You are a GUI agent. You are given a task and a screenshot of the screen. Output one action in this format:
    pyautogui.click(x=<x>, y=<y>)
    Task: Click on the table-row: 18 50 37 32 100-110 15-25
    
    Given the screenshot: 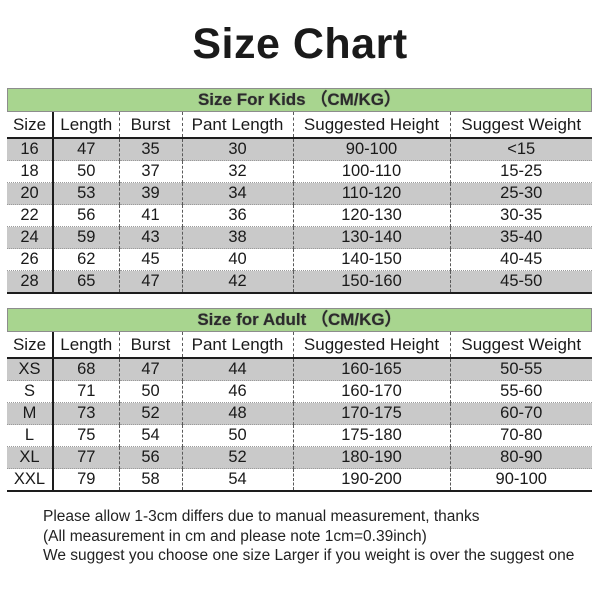 What is the action you would take?
    pyautogui.click(x=299, y=171)
    